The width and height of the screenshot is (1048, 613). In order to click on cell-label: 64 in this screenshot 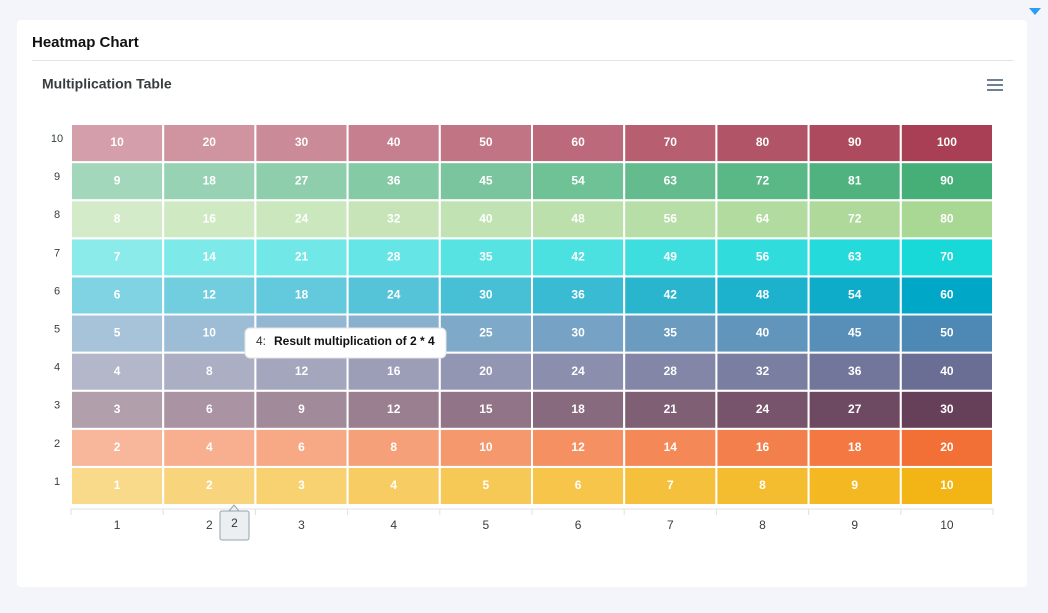, I will do `click(763, 218)`.